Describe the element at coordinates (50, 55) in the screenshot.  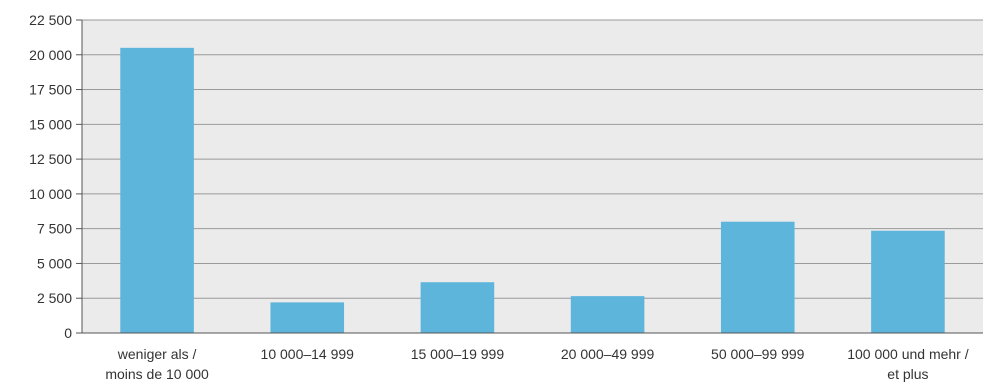
I see `y-tick-label: 20 000` at that location.